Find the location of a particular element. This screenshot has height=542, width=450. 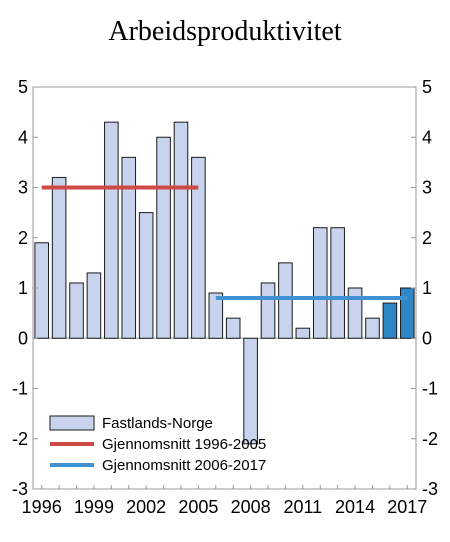

right-axis: 5 4 3 2 1 0 -1 -2 -3 is located at coordinates (424, 288).